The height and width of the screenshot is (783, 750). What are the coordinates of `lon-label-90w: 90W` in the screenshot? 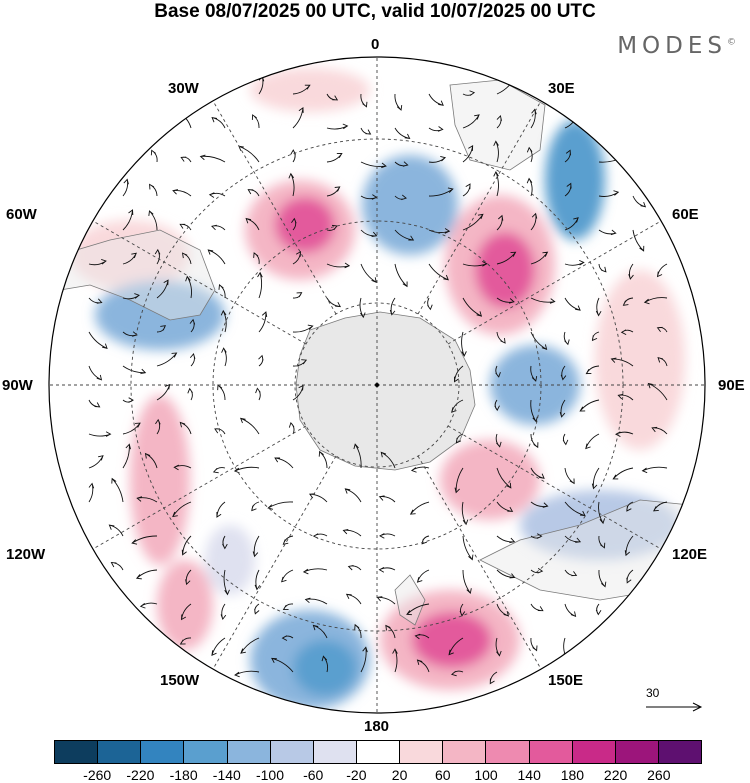 It's located at (17, 385).